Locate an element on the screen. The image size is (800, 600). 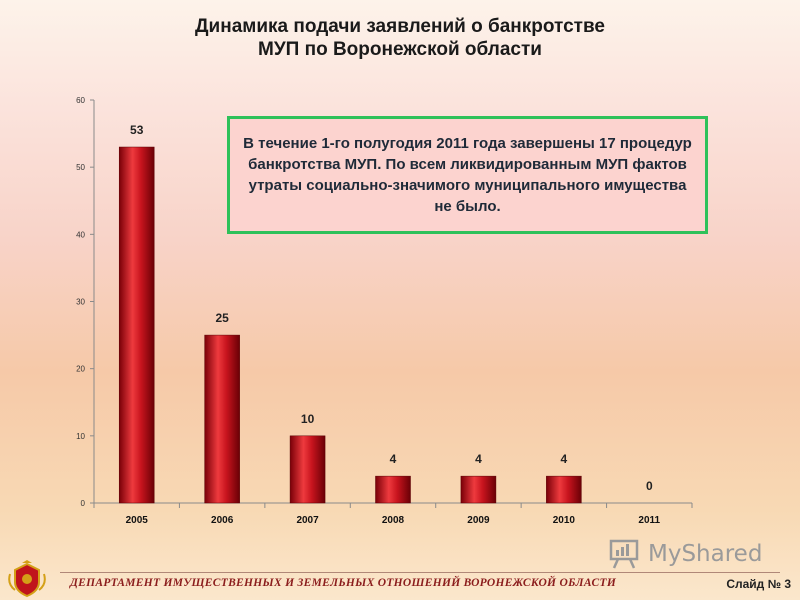
y-tick-label: 30 is located at coordinates (80, 302).